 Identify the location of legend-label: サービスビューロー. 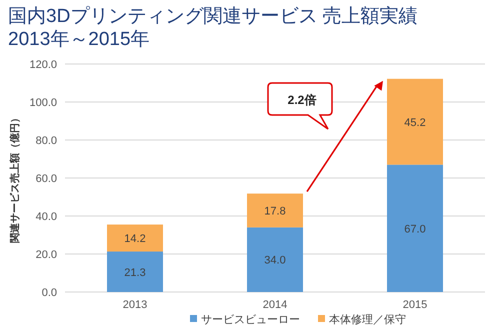
(250, 320).